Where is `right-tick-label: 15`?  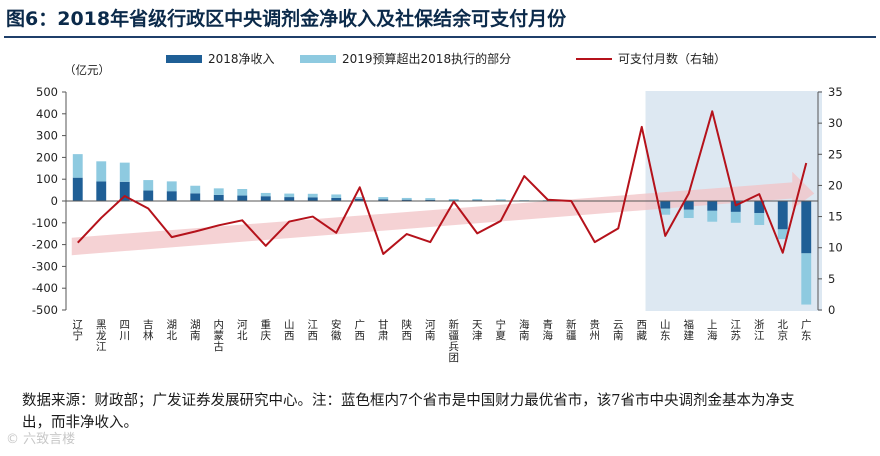 right-tick-label: 15 is located at coordinates (835, 217).